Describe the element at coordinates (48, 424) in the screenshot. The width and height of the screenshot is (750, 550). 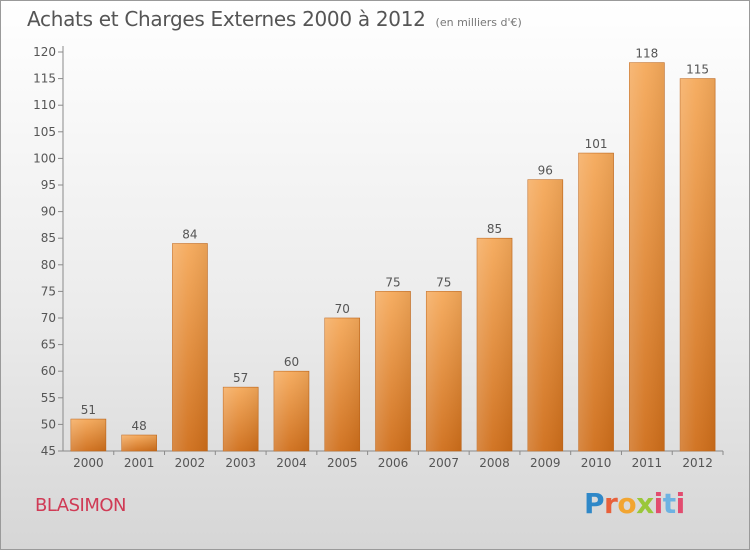
I see `y-tick-label: 50` at that location.